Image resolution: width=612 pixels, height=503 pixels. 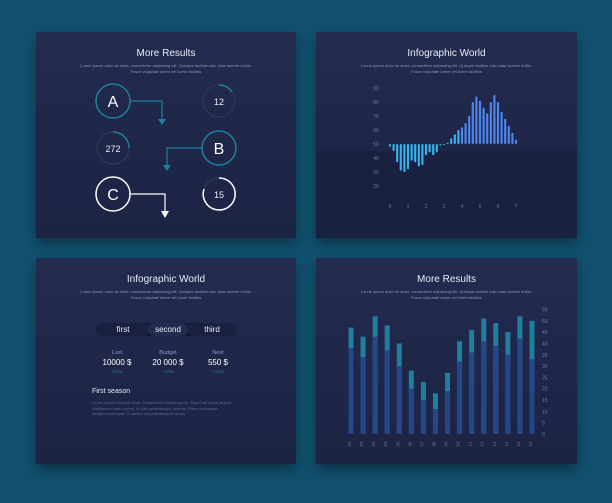 What do you see at coordinates (545, 401) in the screenshot?
I see `y-tick-label: 15` at bounding box center [545, 401].